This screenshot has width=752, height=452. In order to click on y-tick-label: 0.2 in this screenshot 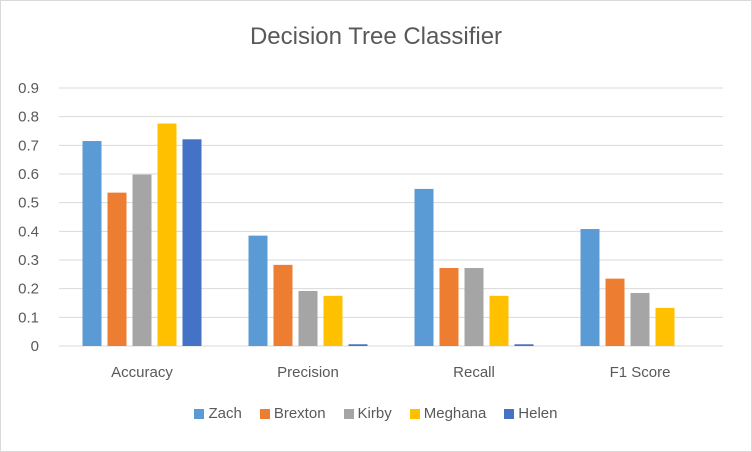, I will do `click(28, 289)`.